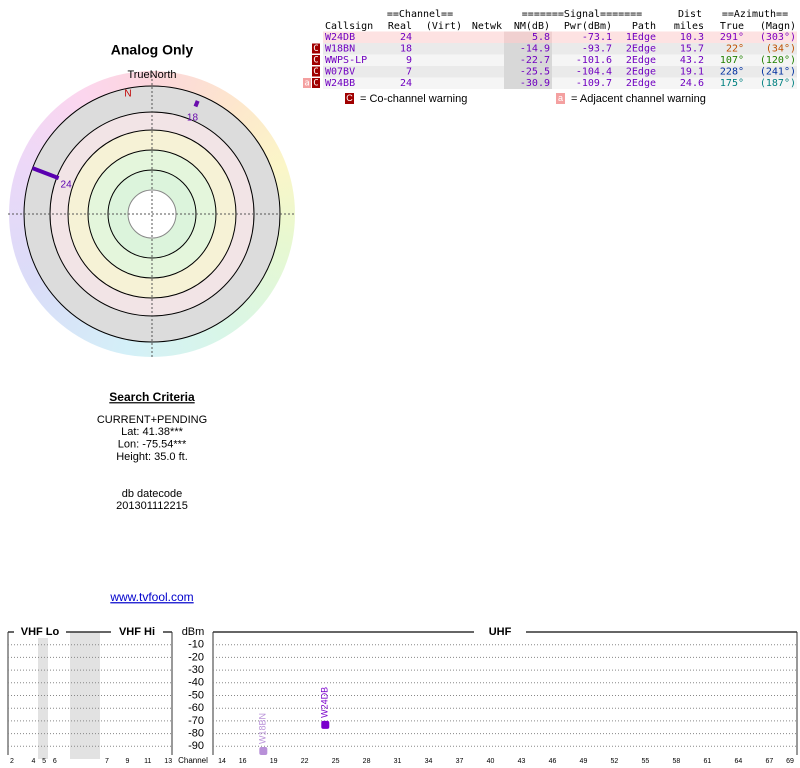 Image resolution: width=800 pixels, height=768 pixels. What do you see at coordinates (325, 702) in the screenshot?
I see `signal-label: W24DB` at bounding box center [325, 702].